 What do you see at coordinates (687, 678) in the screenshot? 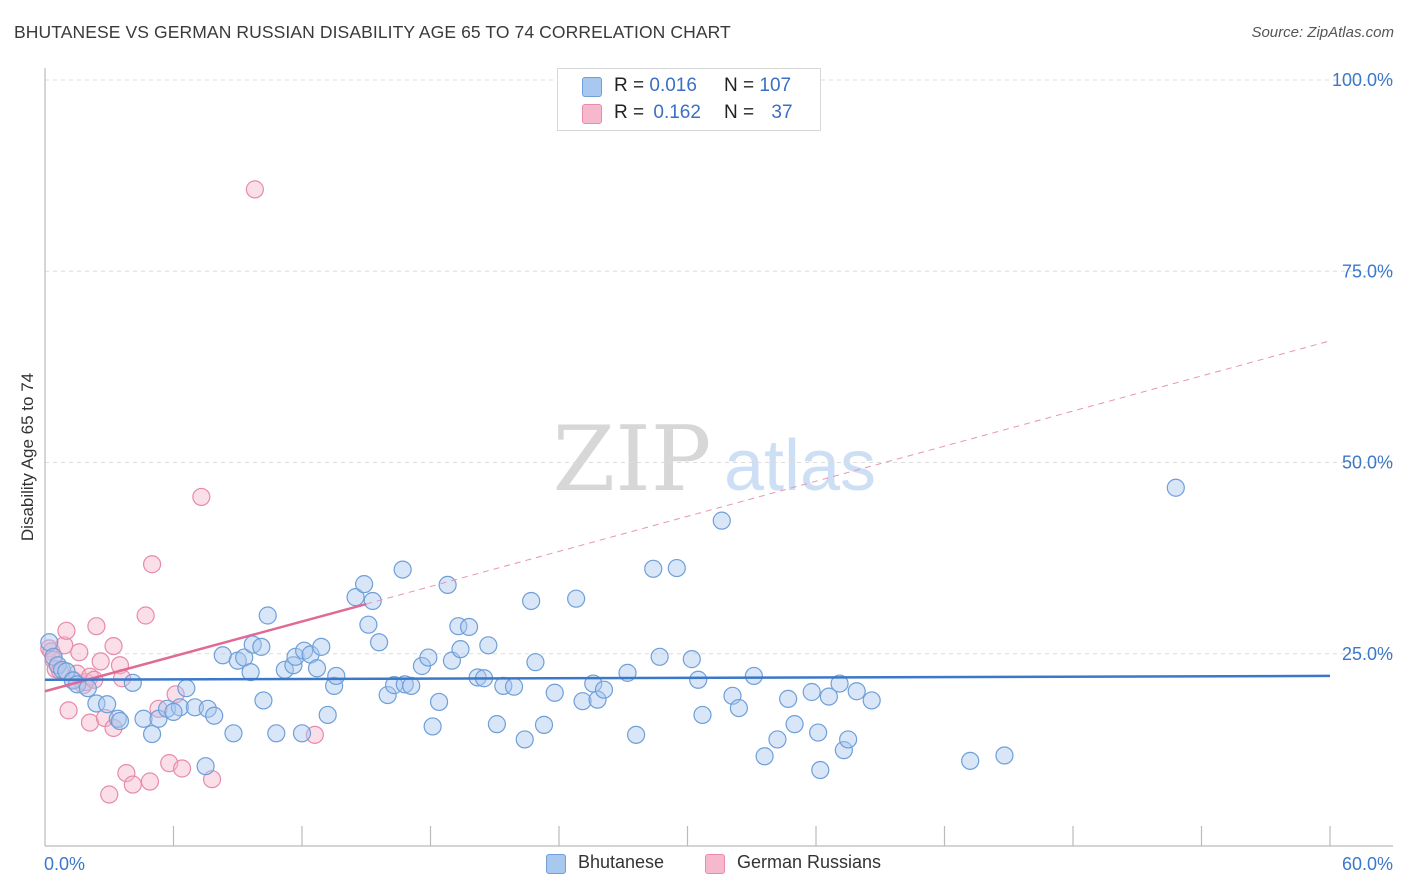
I see `bhutanese-trend-line` at bounding box center [687, 678].